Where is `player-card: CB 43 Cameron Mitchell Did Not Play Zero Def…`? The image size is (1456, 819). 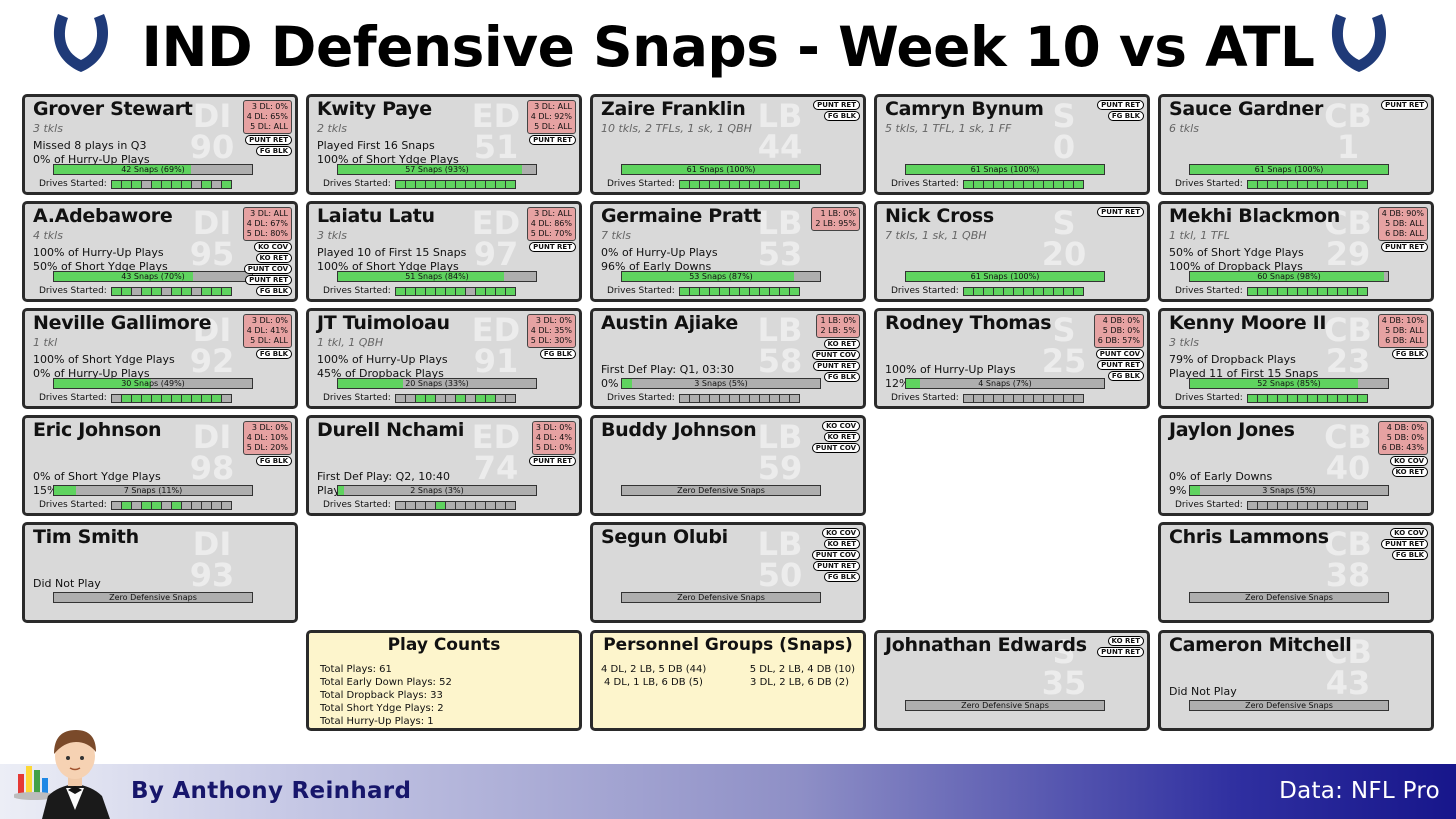 player-card: CB 43 Cameron Mitchell Did Not Play Zero Def… is located at coordinates (1296, 680).